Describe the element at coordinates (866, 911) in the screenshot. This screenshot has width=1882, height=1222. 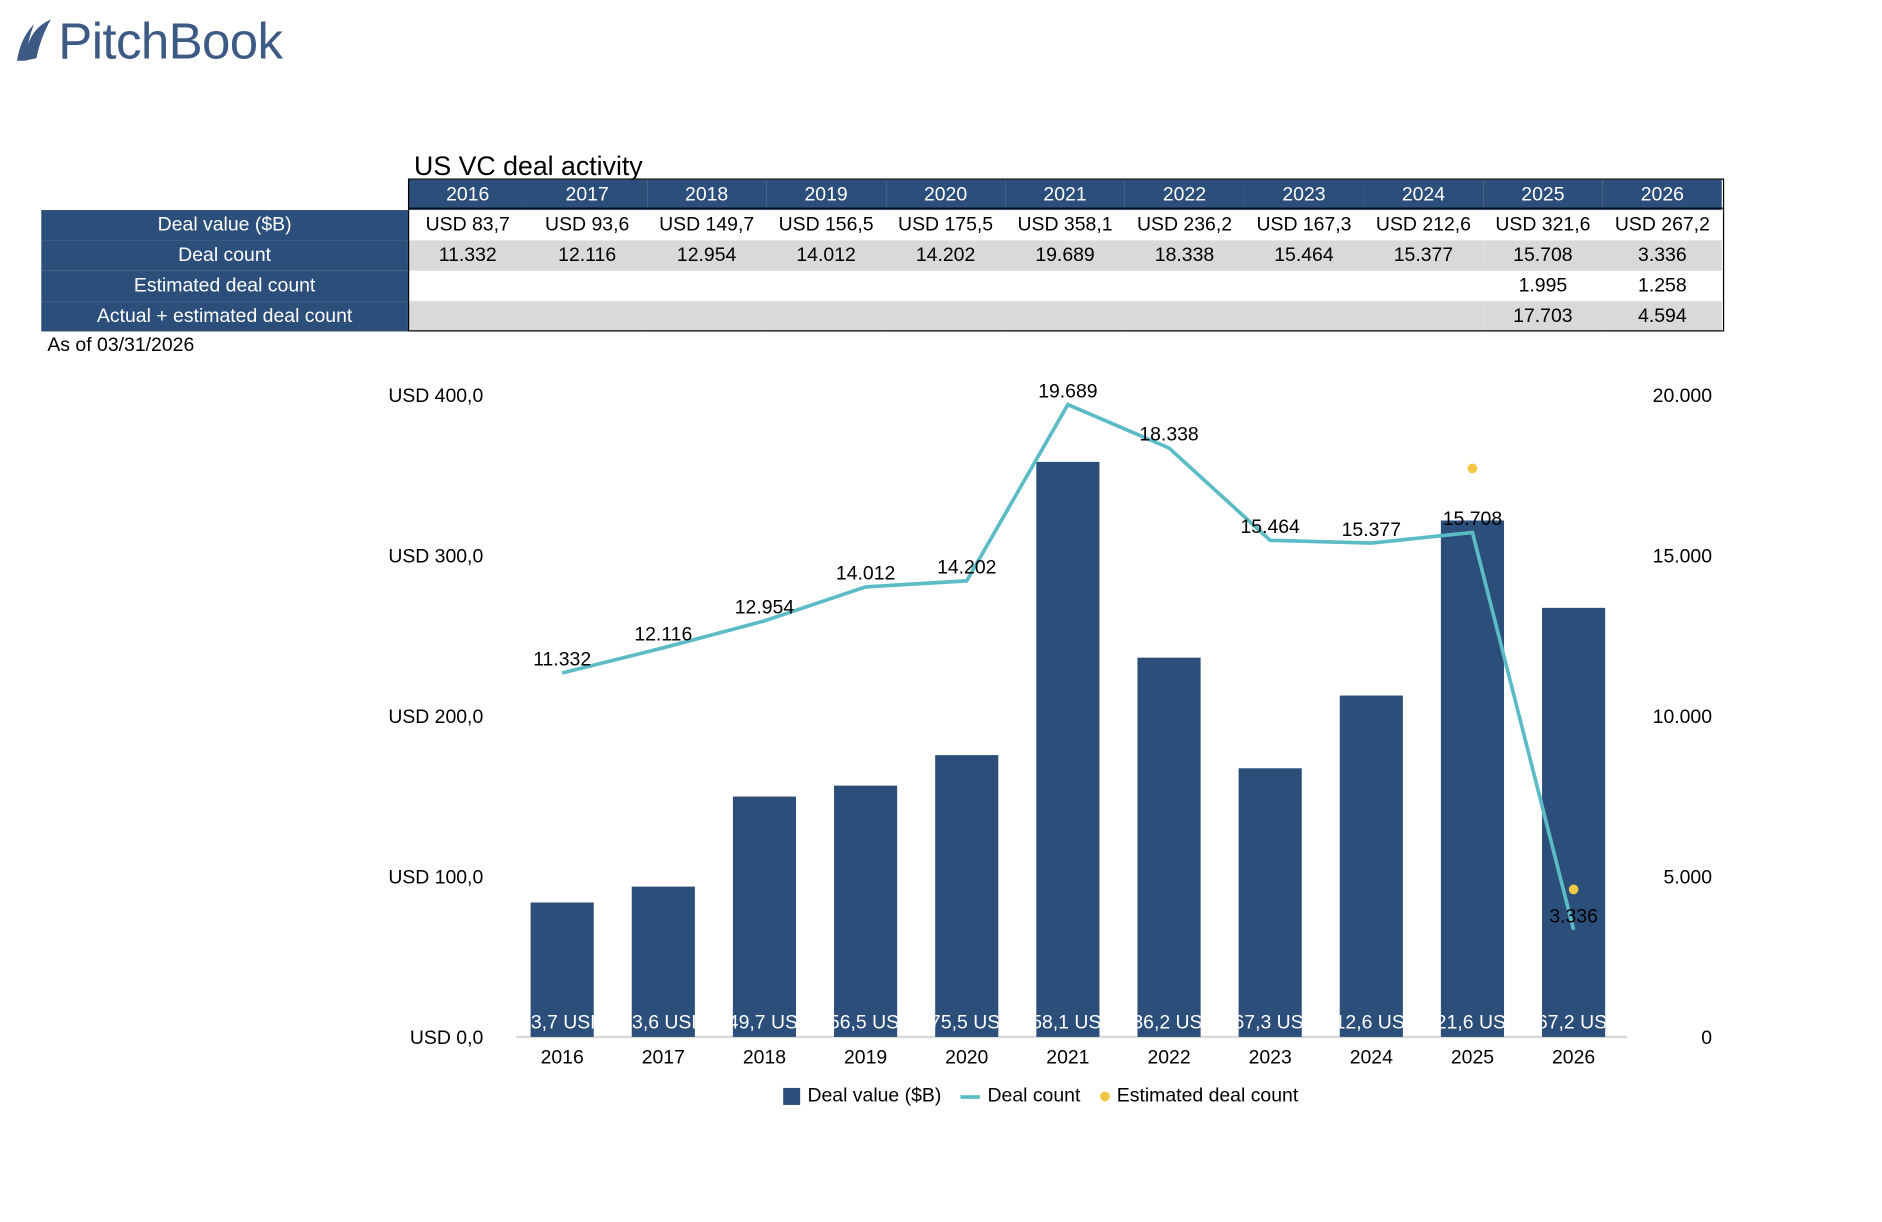
I see `bar-2019` at that location.